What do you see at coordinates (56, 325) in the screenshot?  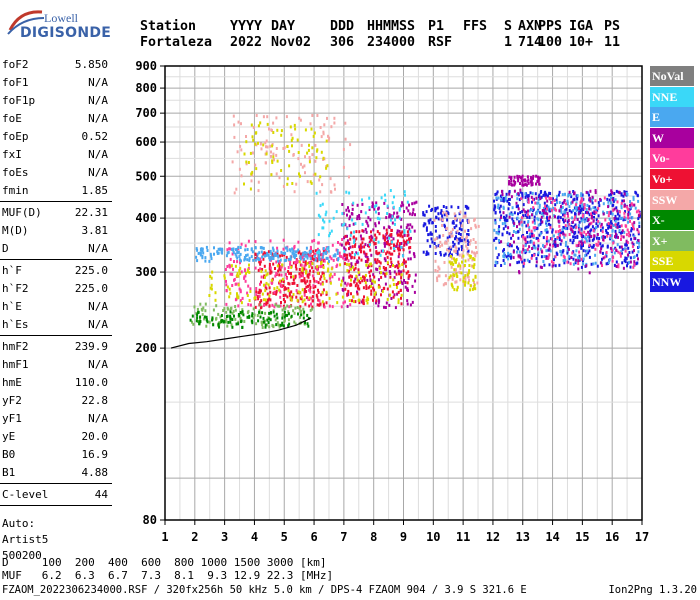 I see `parameter-row: h`Es N/A` at bounding box center [56, 325].